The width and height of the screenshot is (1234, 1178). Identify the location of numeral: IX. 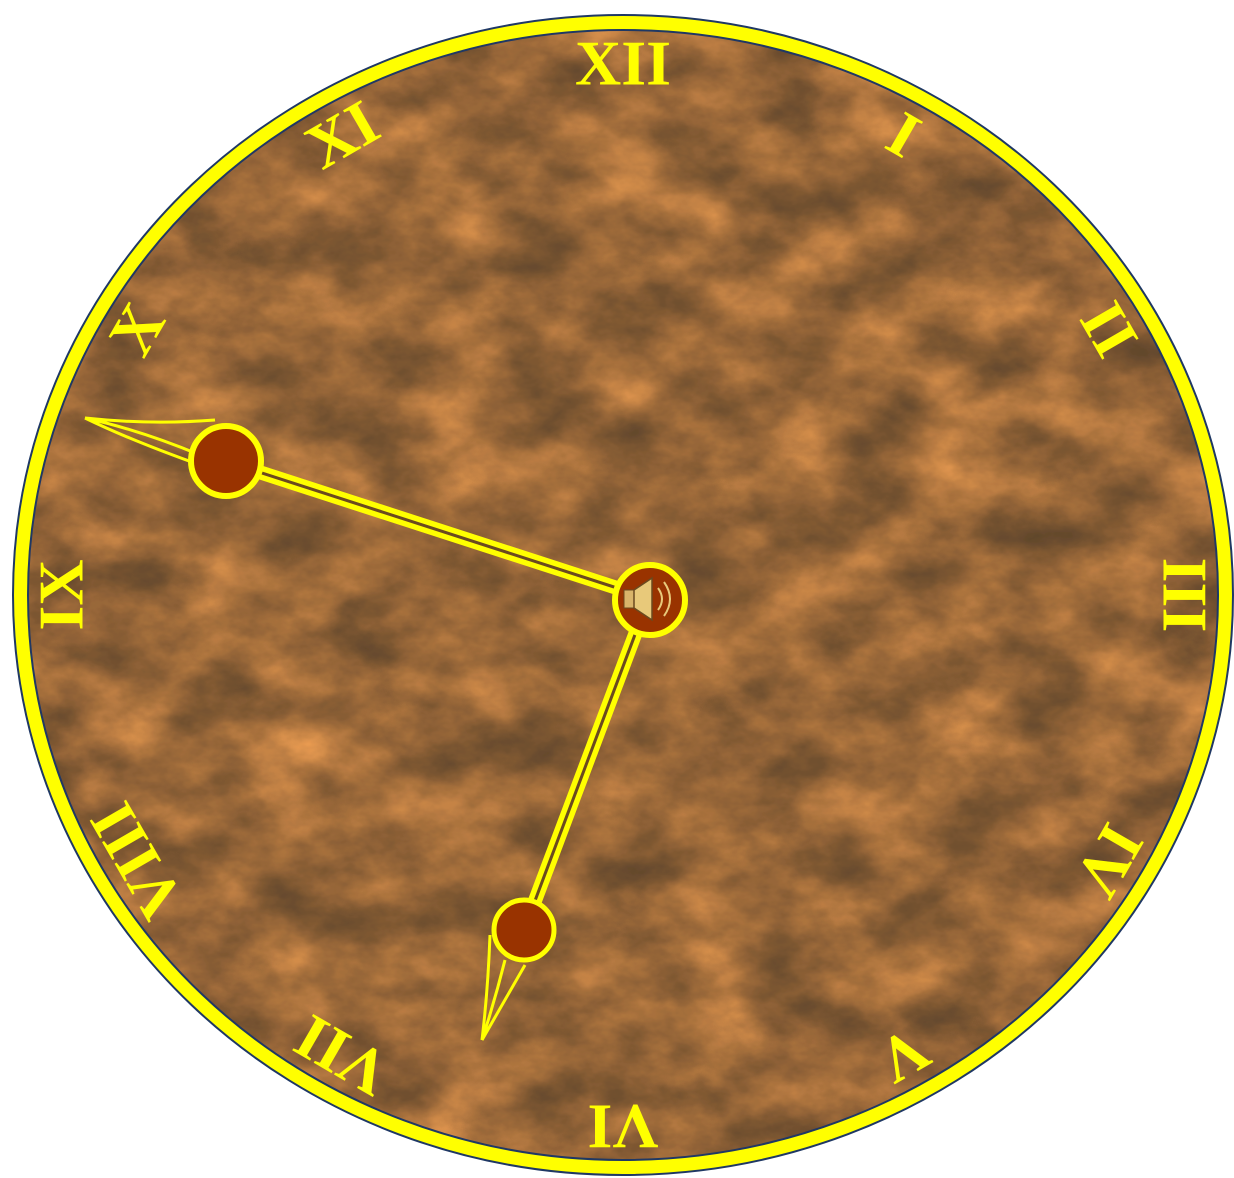
(61, 594).